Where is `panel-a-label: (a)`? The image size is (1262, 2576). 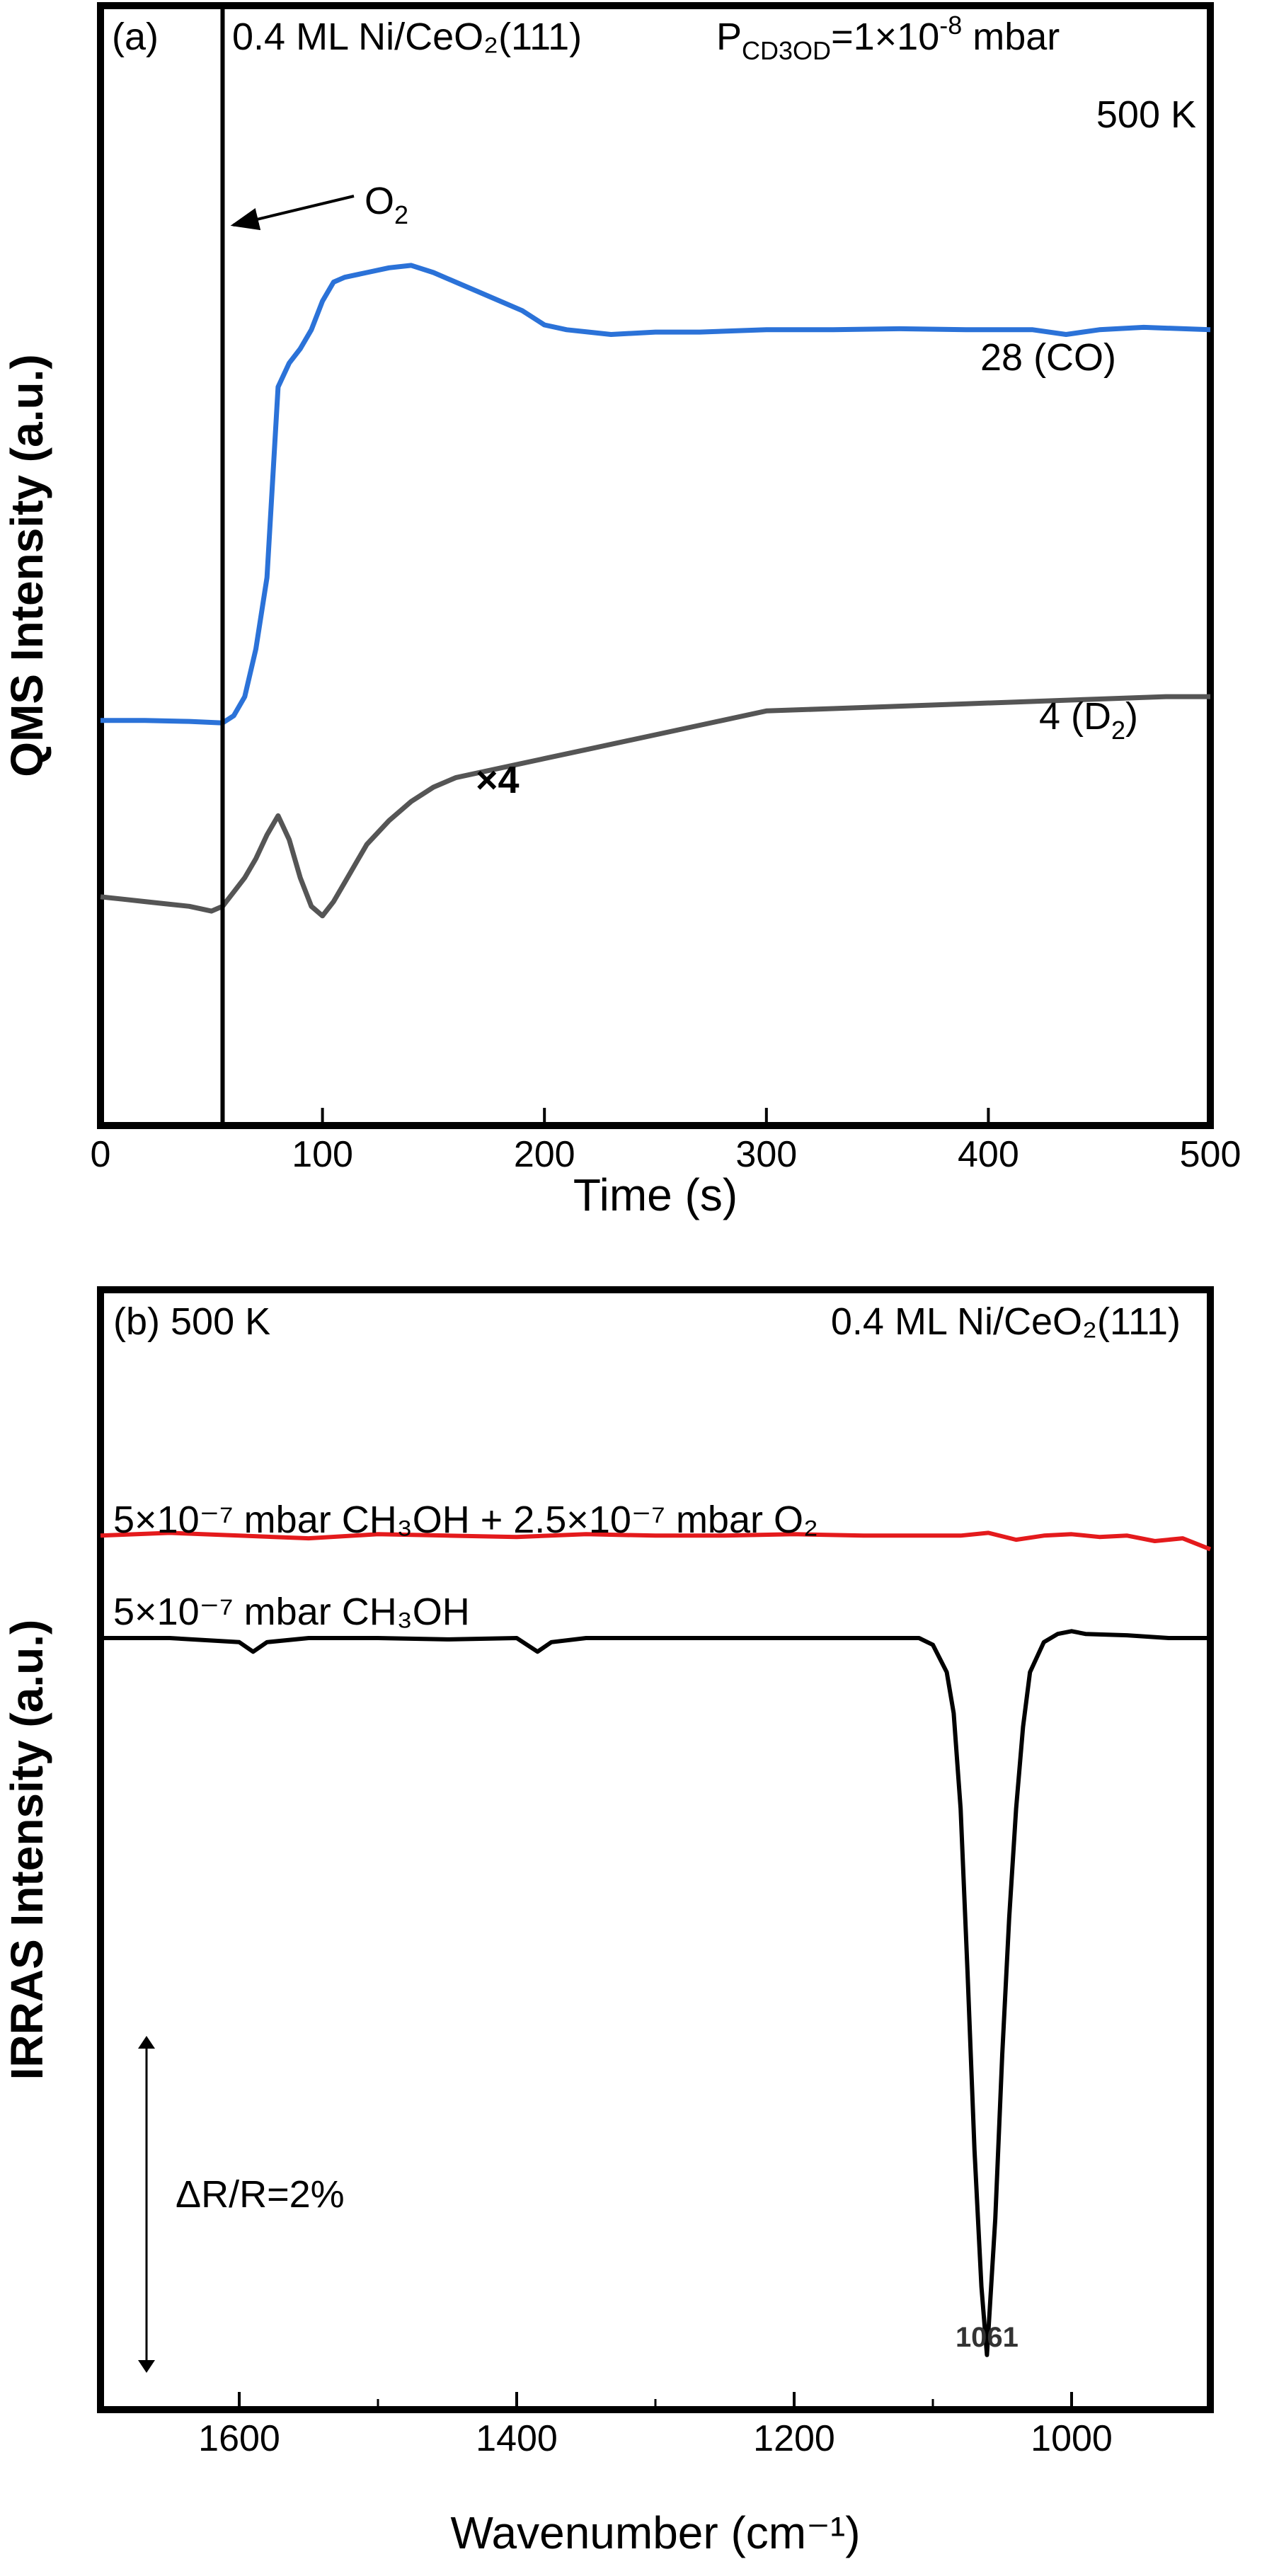 panel-a-label: (a) is located at coordinates (135, 37).